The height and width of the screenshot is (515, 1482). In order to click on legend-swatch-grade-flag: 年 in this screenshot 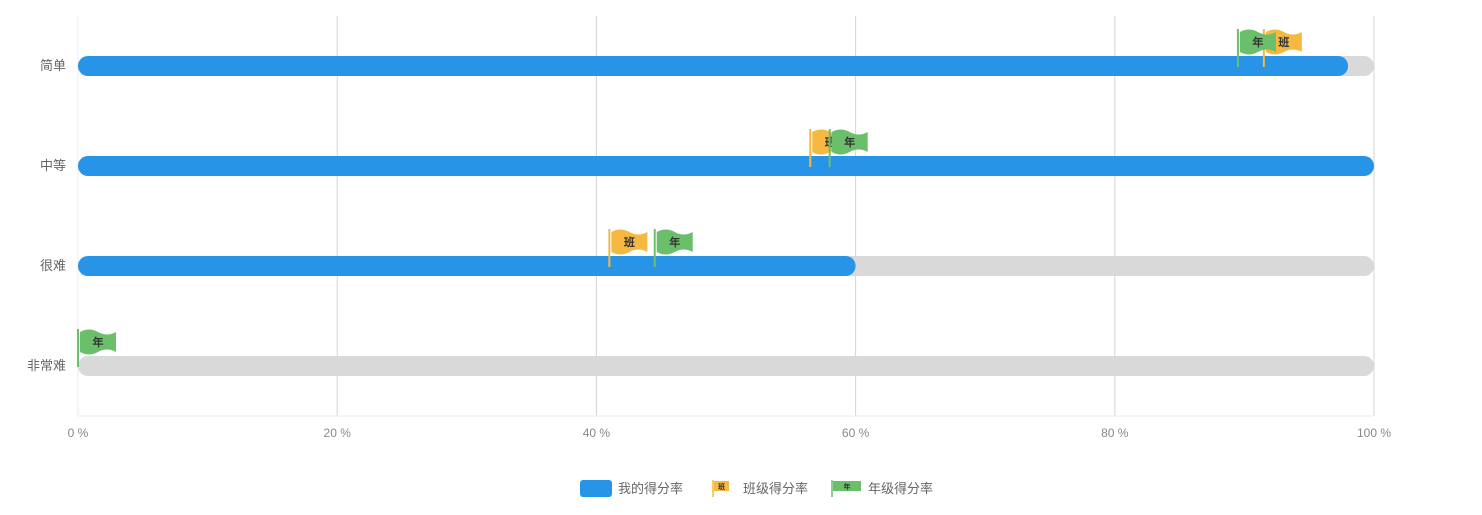, I will do `click(846, 488)`.